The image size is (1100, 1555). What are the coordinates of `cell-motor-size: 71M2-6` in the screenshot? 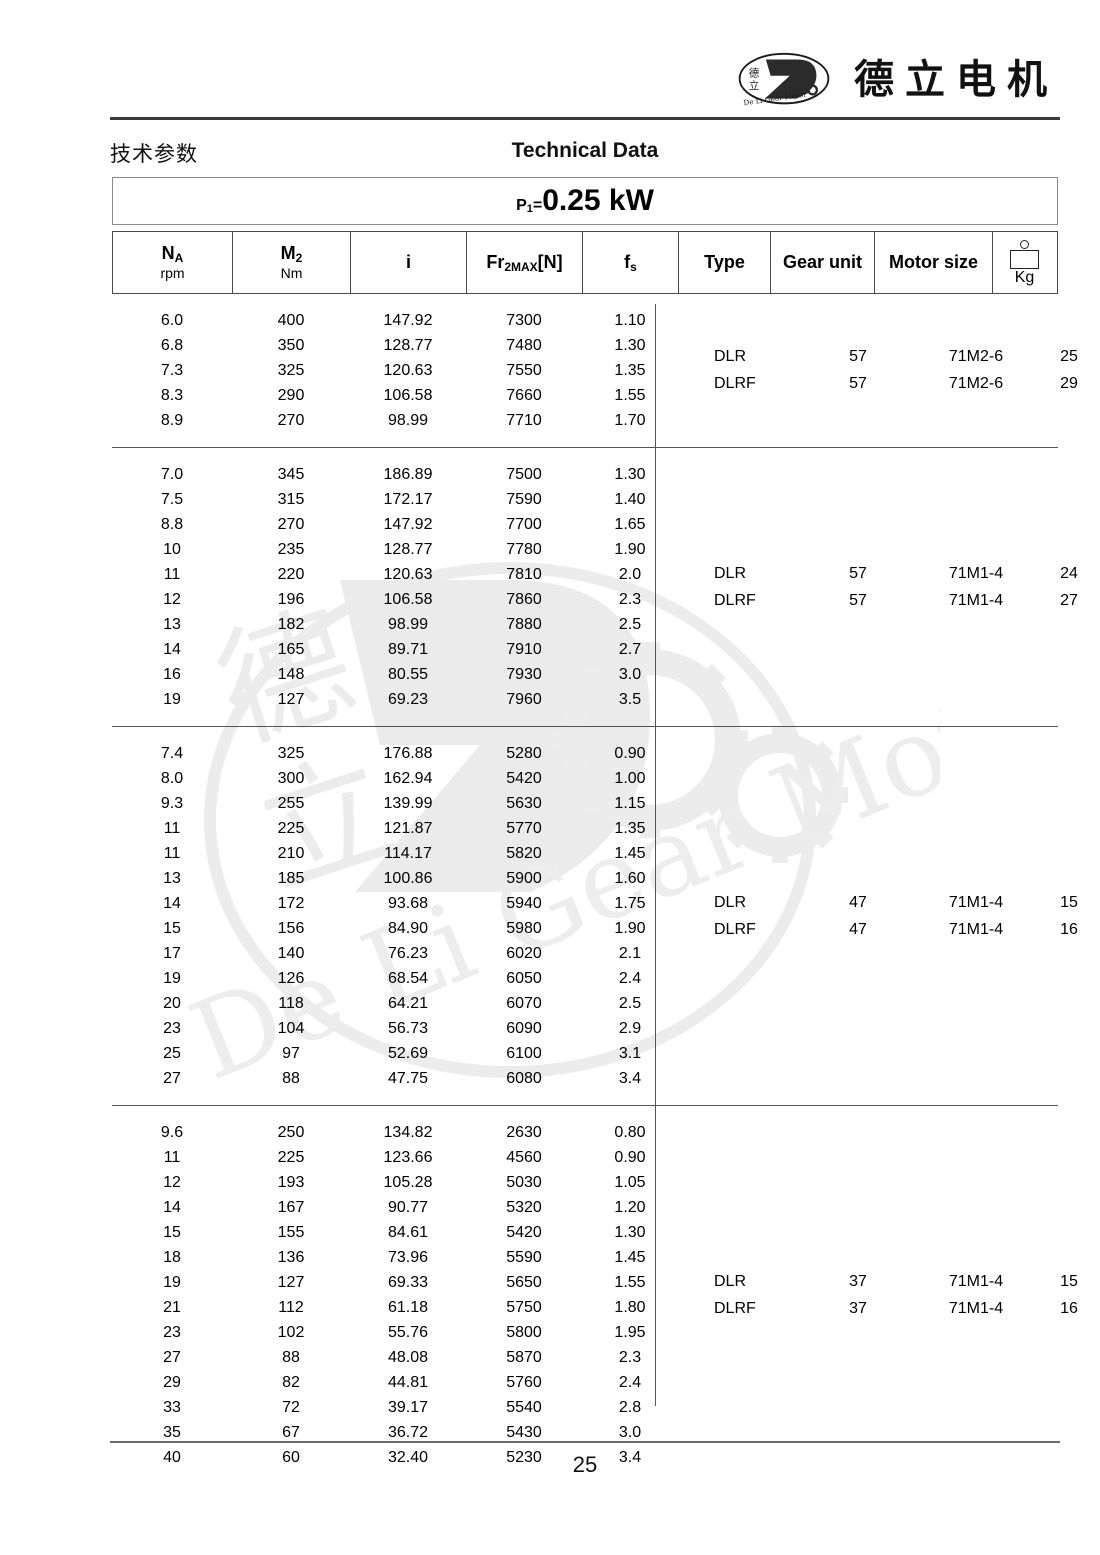 It's located at (976, 356).